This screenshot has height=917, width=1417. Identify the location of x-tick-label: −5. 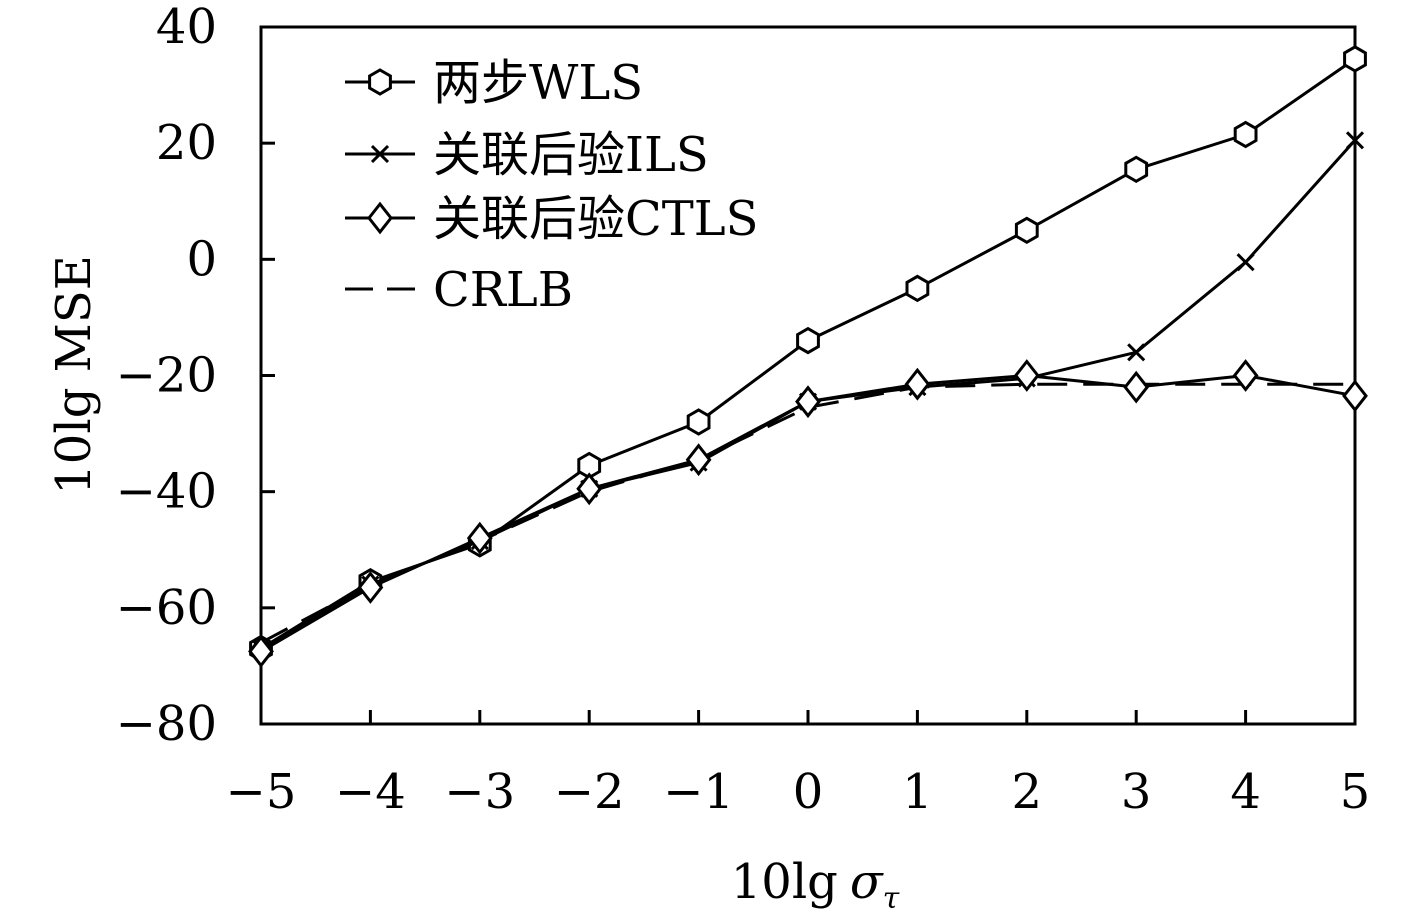
(261, 792).